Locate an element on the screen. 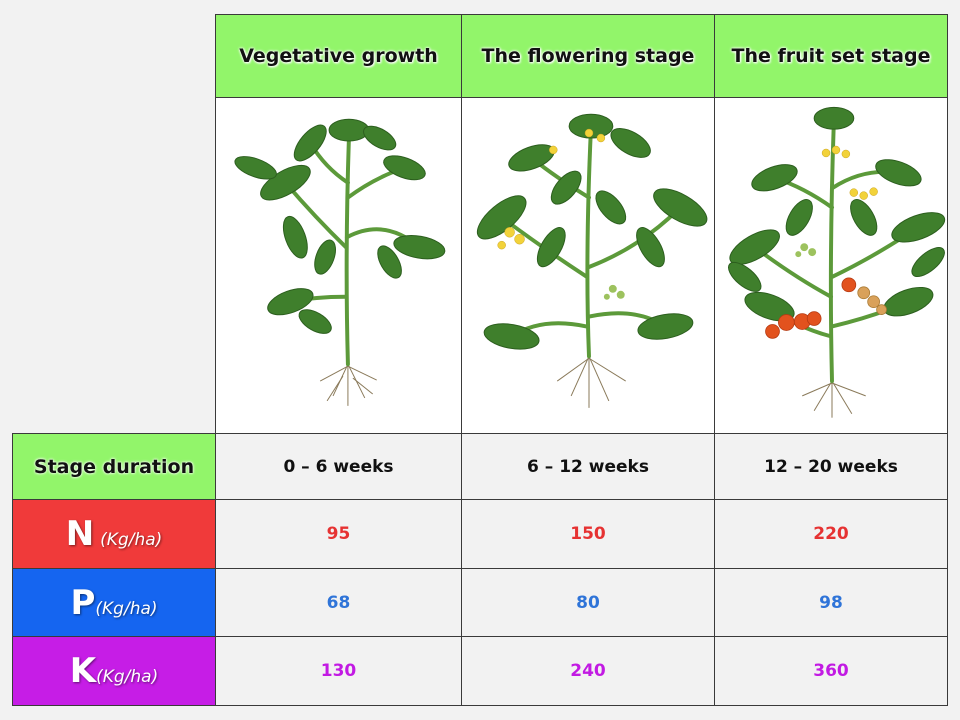  header-flowering: The flowering stage is located at coordinates (588, 56).